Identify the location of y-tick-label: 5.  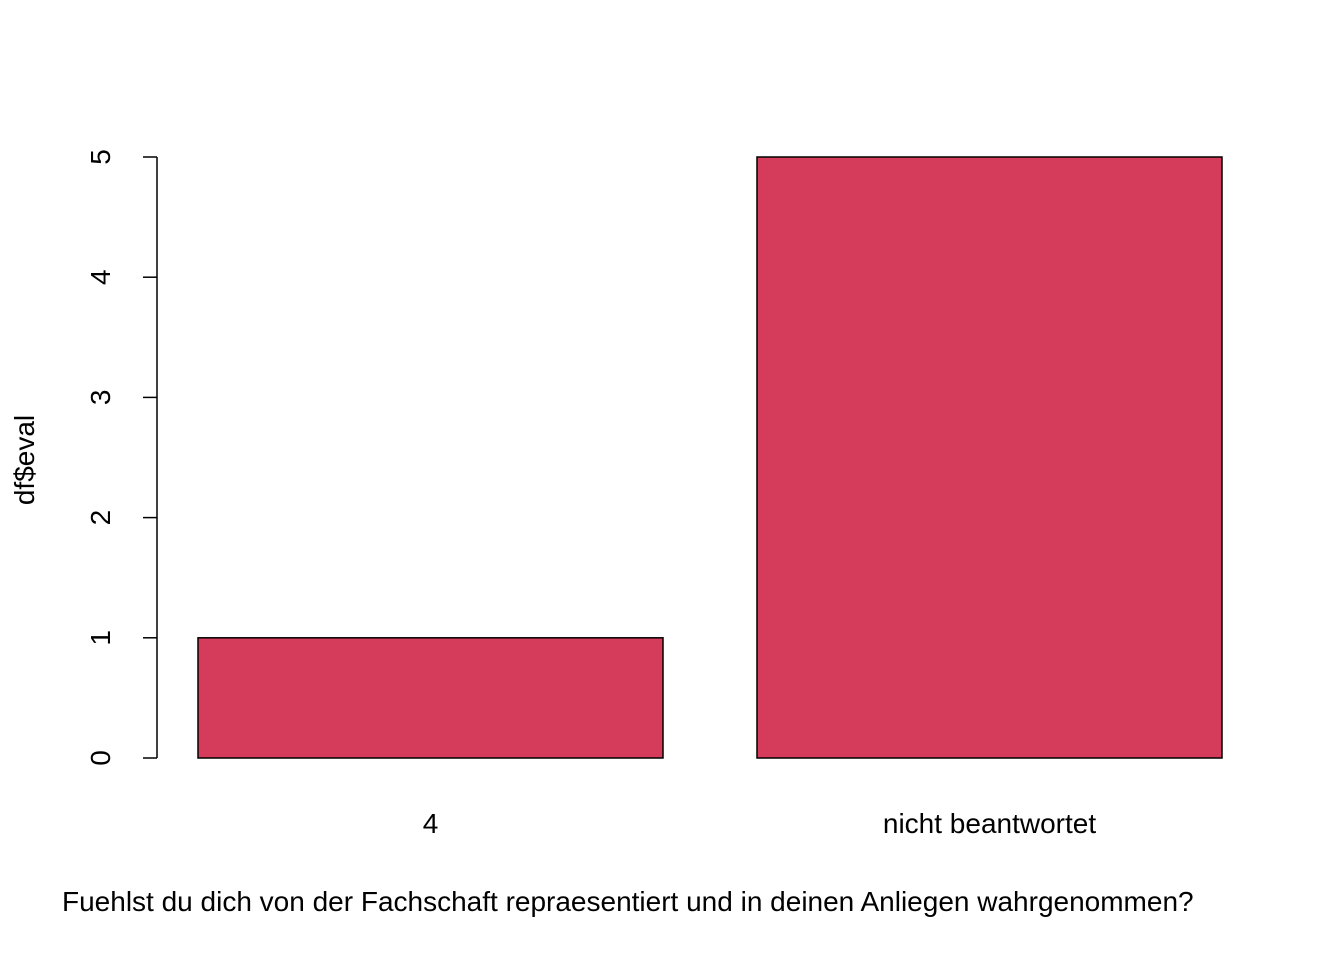
(100, 157).